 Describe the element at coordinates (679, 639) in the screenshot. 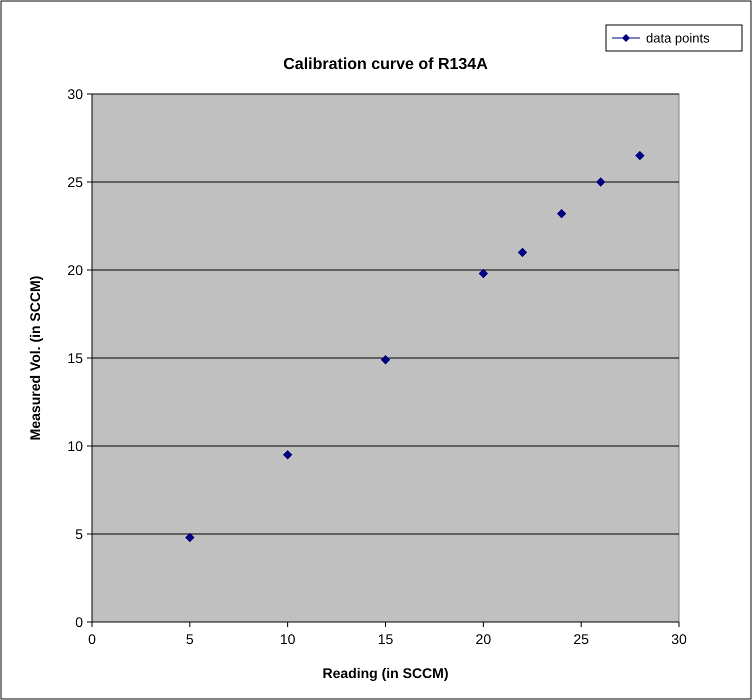

I see `x-tick-label: 30` at that location.